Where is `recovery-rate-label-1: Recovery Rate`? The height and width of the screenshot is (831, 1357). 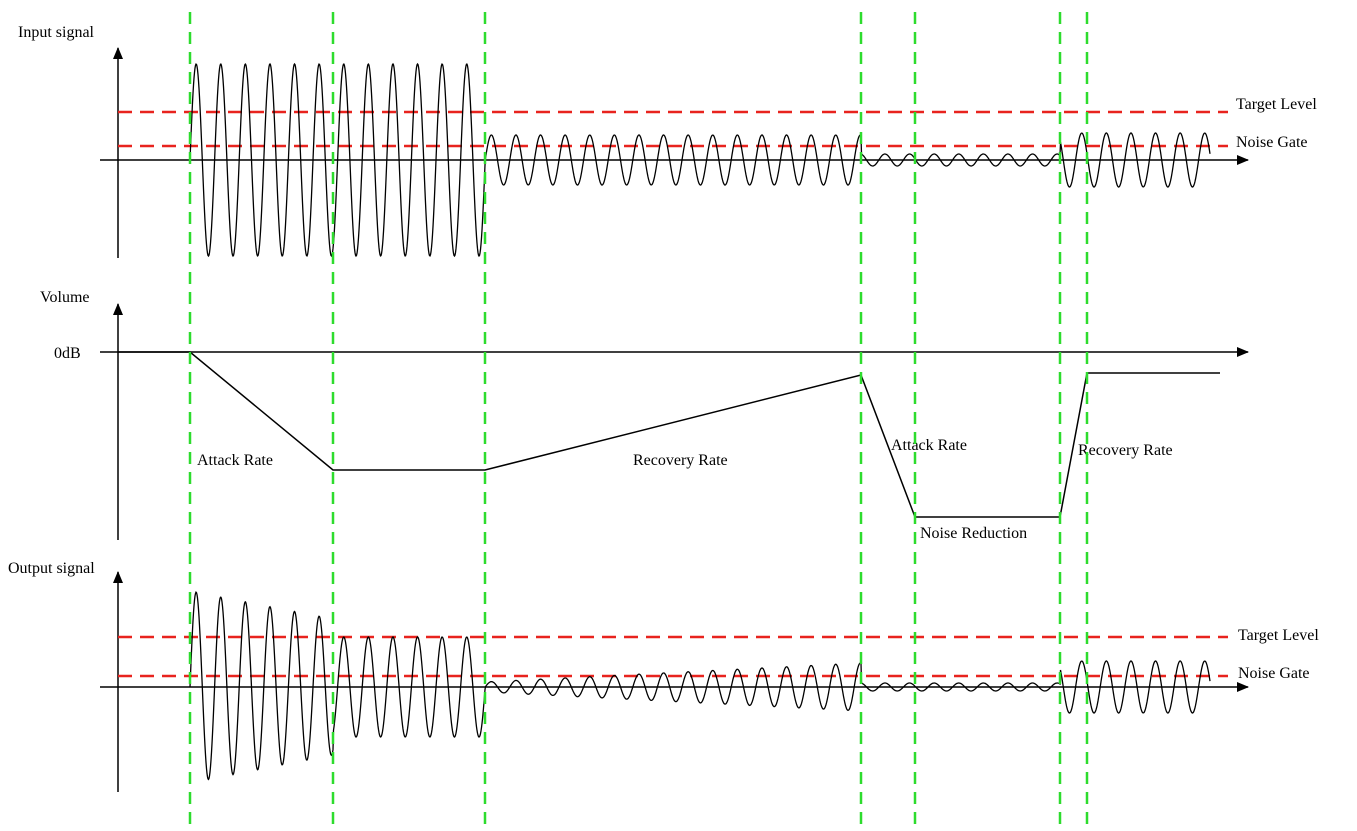
recovery-rate-label-1: Recovery Rate is located at coordinates (680, 460).